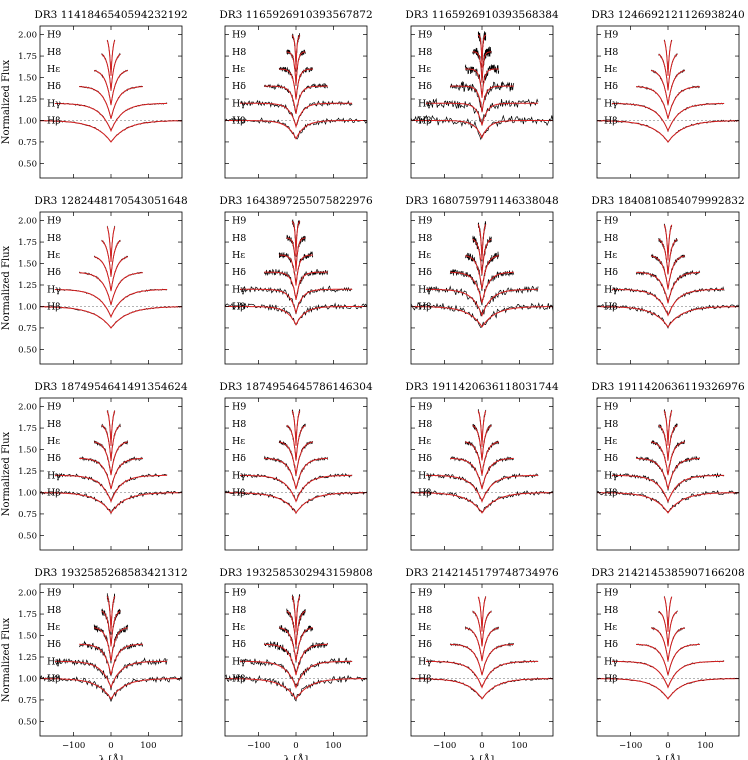 Image resolution: width=748 pixels, height=760 pixels. I want to click on panel-title: DR3 1911420636118031744, so click(482, 387).